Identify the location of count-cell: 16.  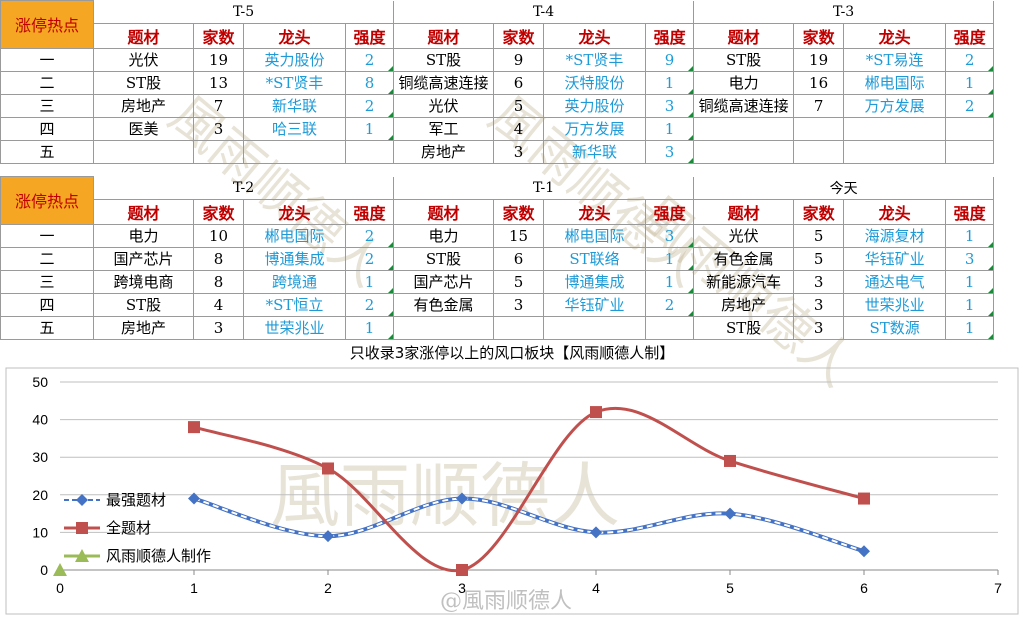
(819, 82).